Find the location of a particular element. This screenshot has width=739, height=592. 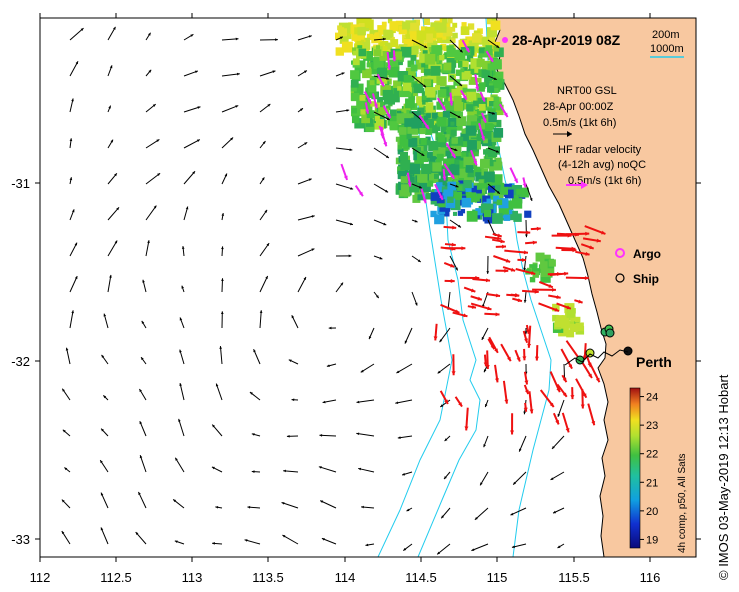

ship-markers is located at coordinates (604, 344).